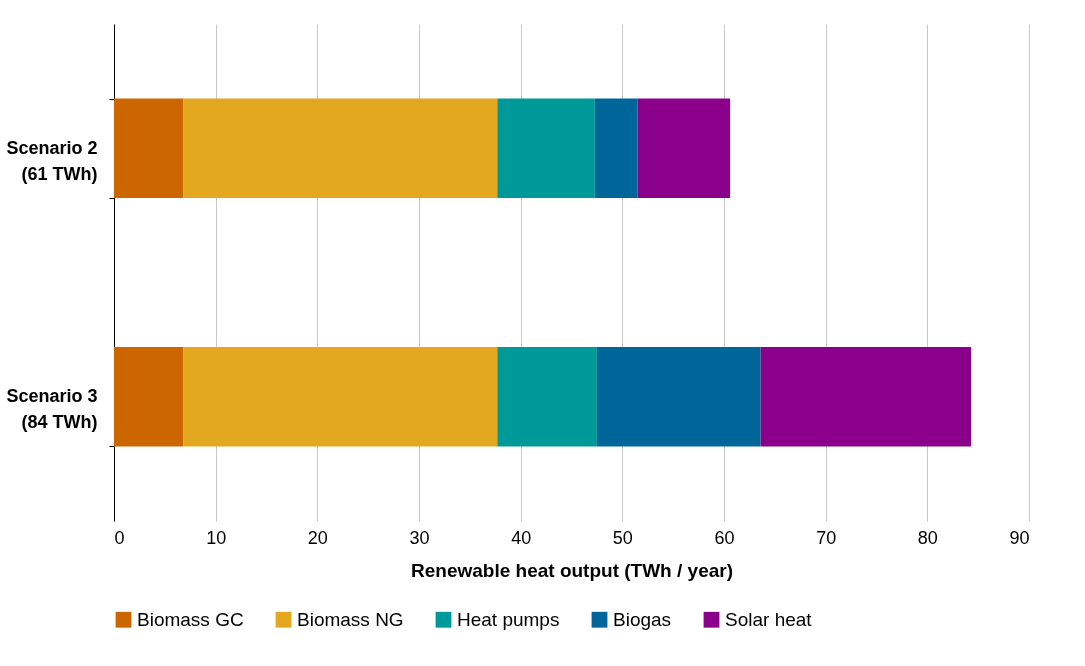 The image size is (1085, 666). Describe the element at coordinates (572, 570) in the screenshot. I see `x-axis-title: Renewable heat output (TWh / year)` at that location.